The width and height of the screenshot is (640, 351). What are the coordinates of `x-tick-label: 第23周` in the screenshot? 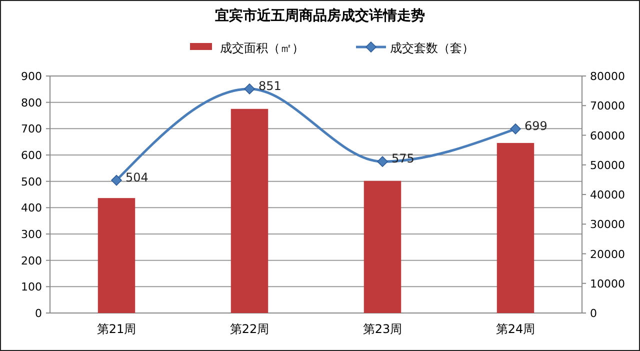 It's located at (382, 329).